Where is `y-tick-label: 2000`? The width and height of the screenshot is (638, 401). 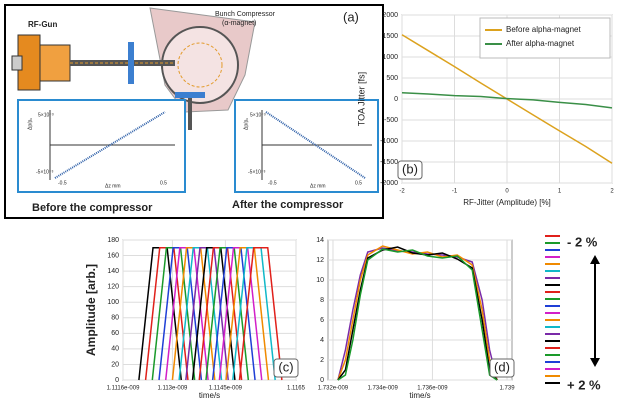 y-tick-label: 2000 is located at coordinates (390, 15).